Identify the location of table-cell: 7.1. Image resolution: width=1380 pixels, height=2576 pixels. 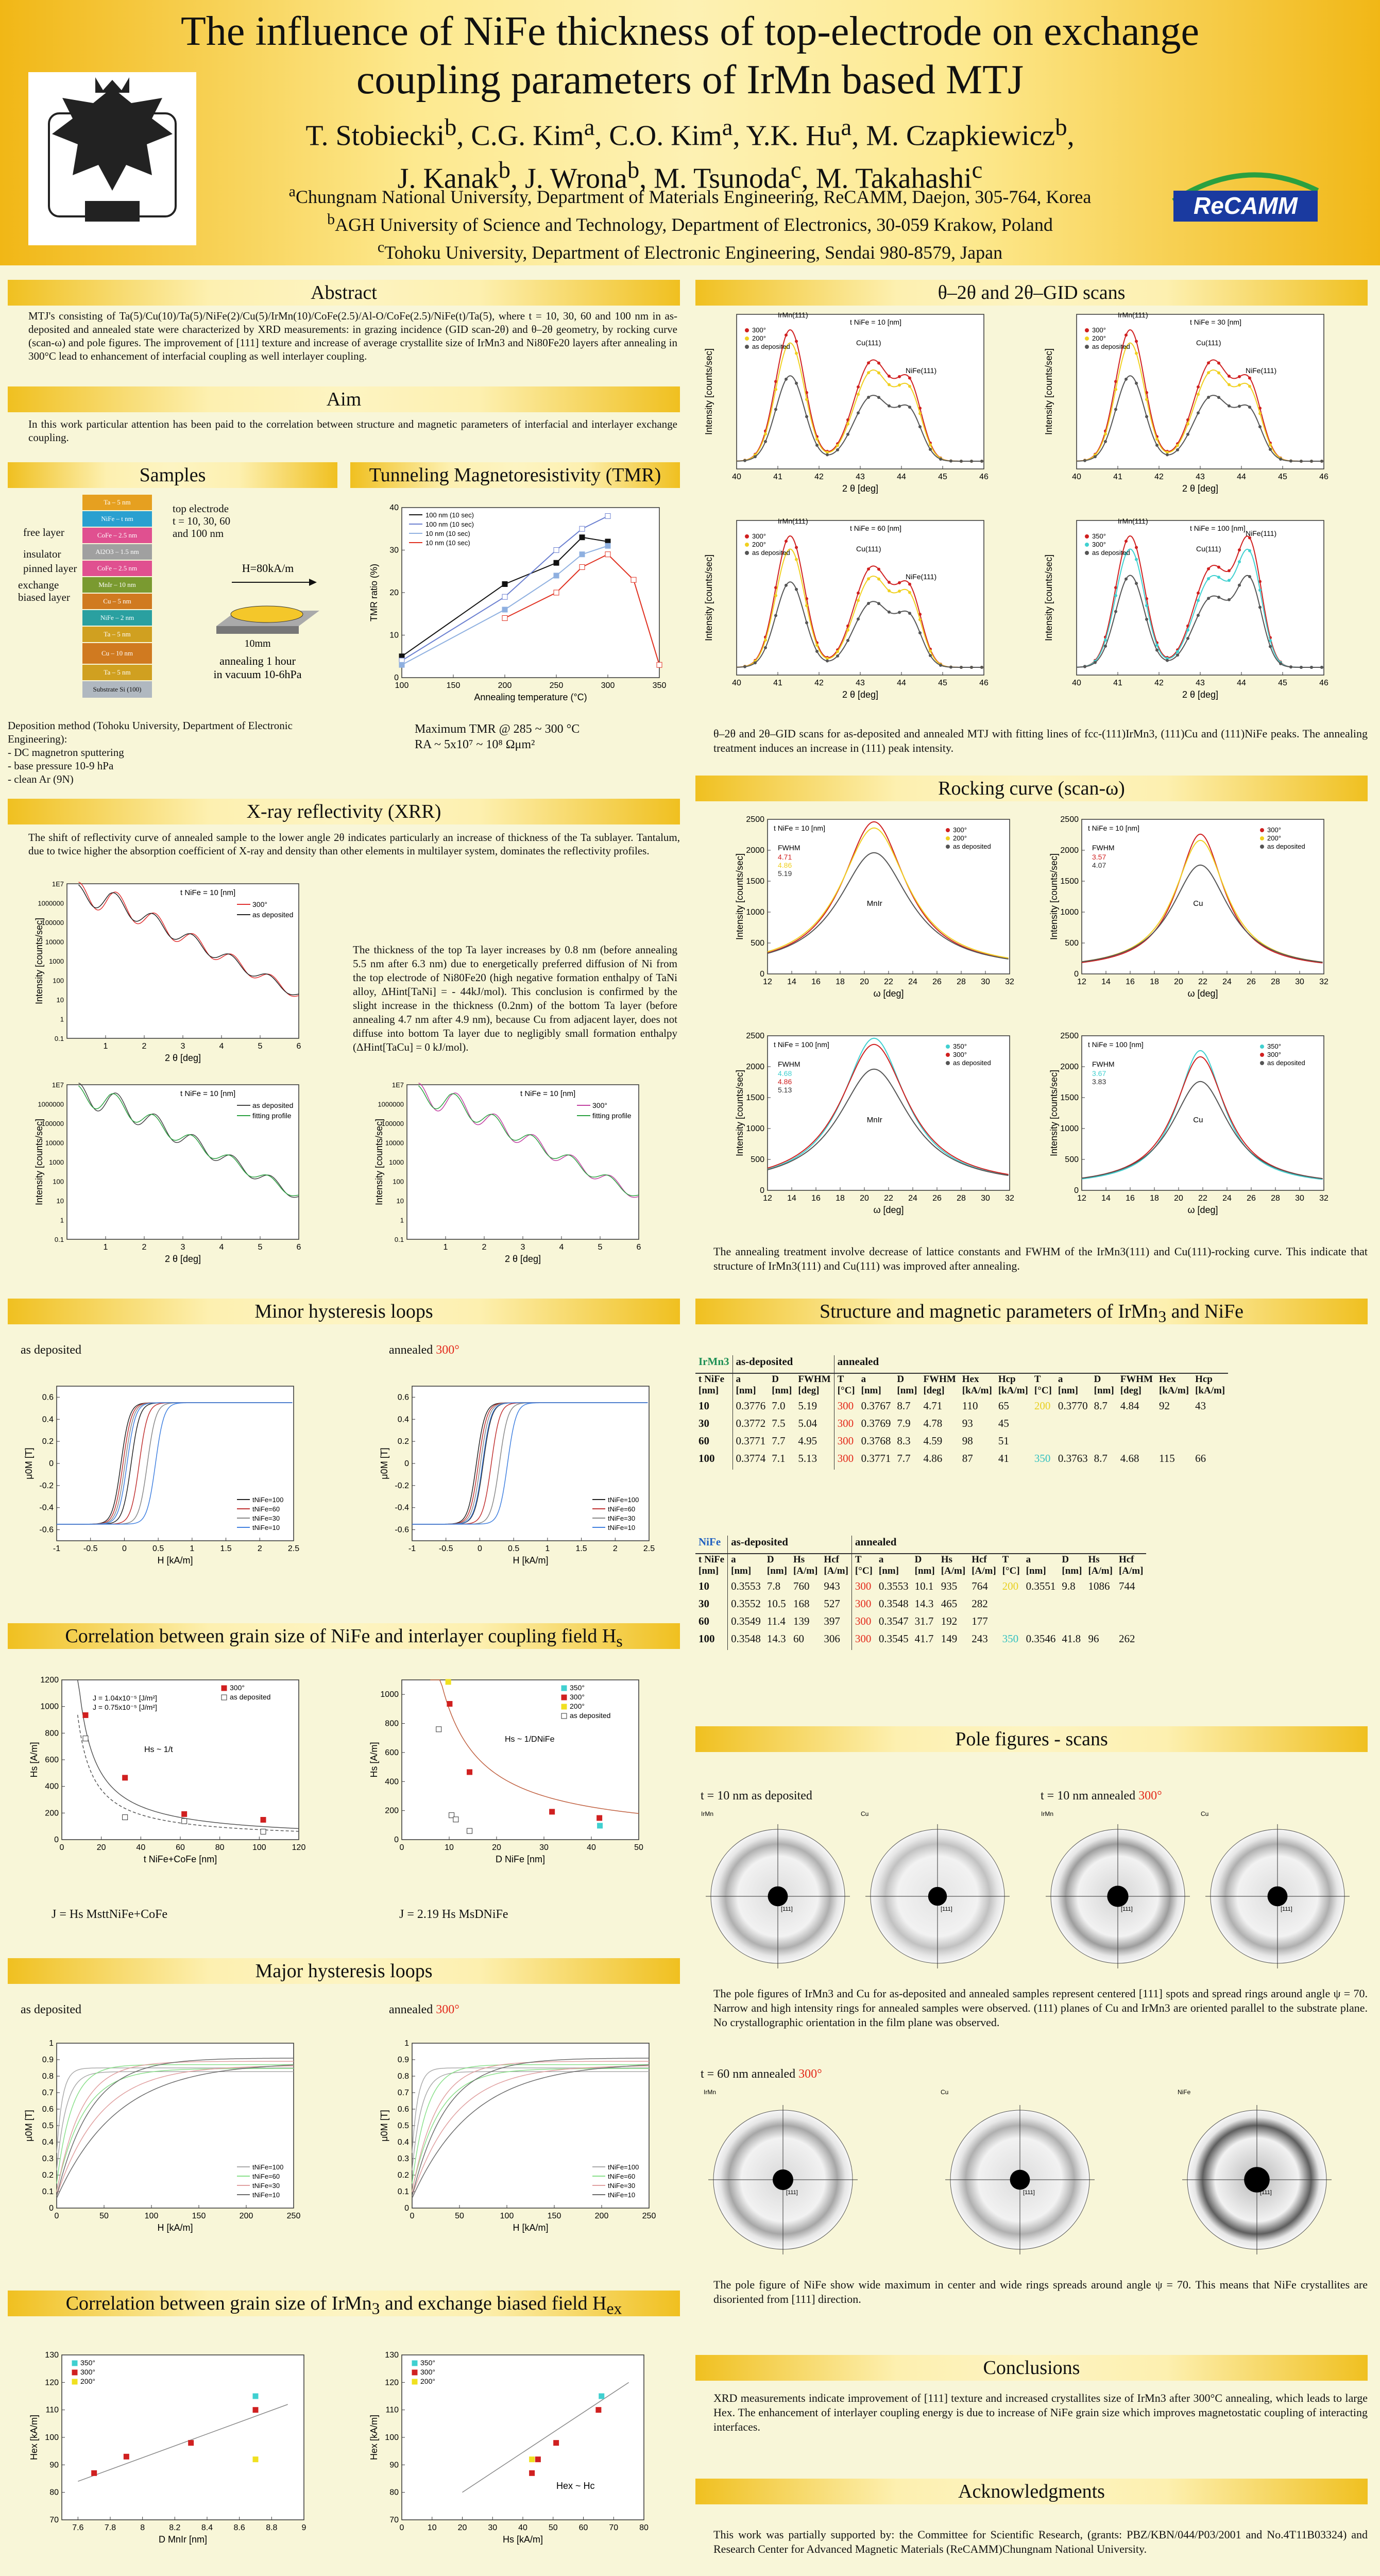
(779, 1458).